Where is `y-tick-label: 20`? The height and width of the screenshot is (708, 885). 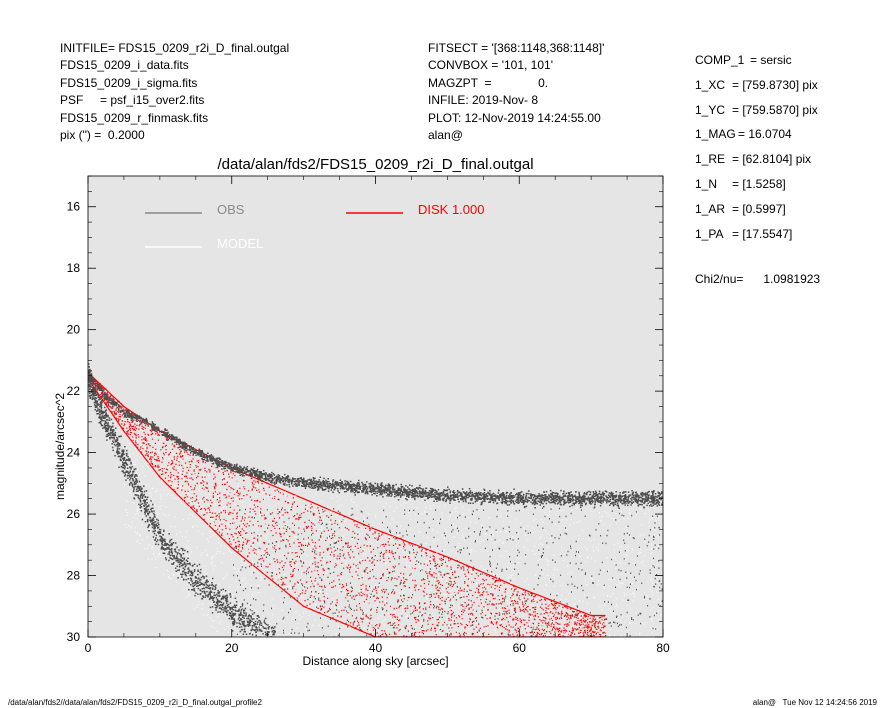
y-tick-label: 20 is located at coordinates (74, 330).